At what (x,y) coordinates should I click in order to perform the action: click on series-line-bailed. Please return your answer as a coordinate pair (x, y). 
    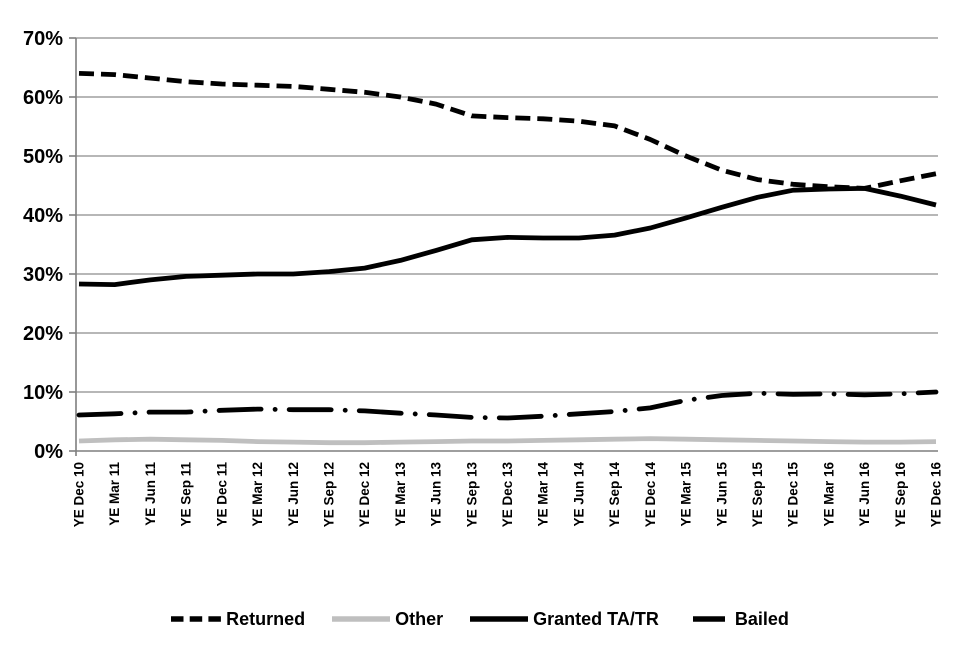
    Looking at the image, I should click on (507, 405).